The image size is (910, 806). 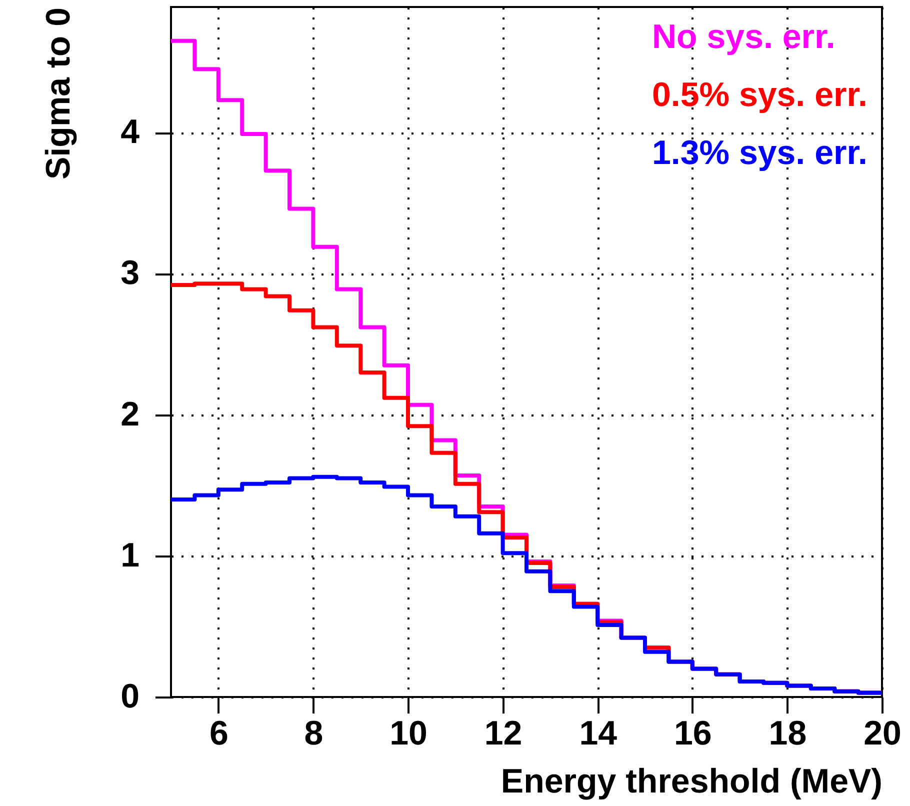 I want to click on x-tick-label: 12, so click(x=503, y=733).